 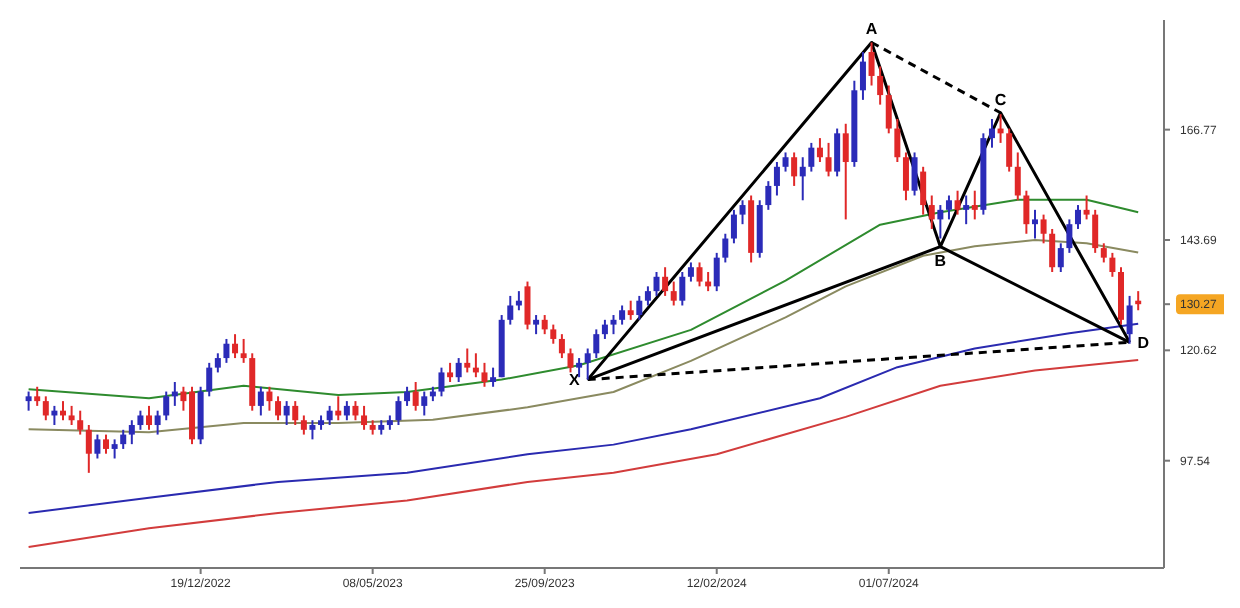 I want to click on annotation: D, so click(x=1143, y=342).